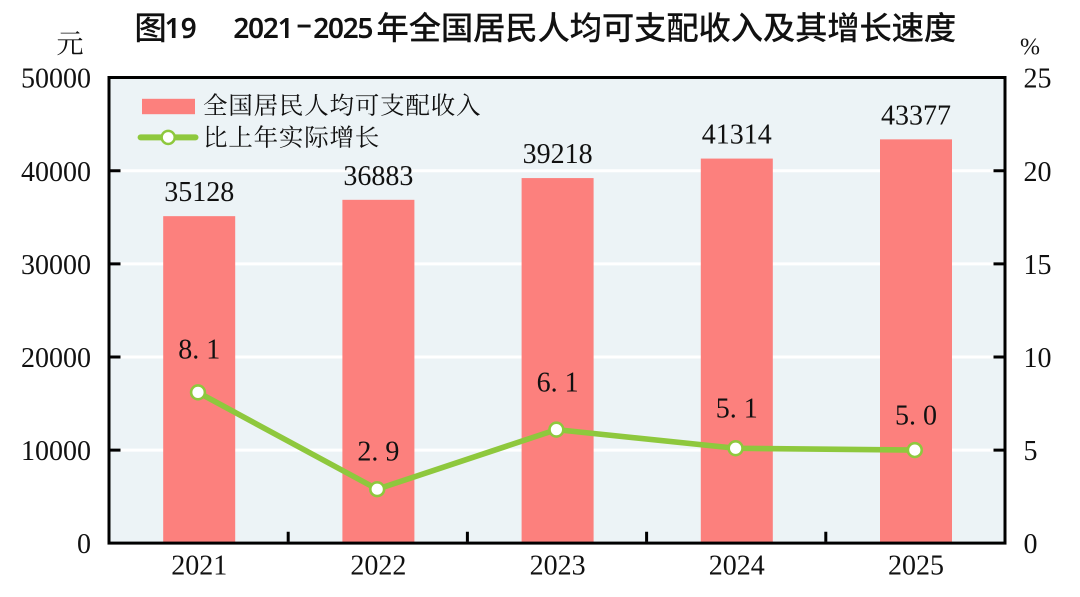 Image resolution: width=1080 pixels, height=597 pixels. Describe the element at coordinates (916, 565) in the screenshot. I see `svg-text: 2025` at that location.